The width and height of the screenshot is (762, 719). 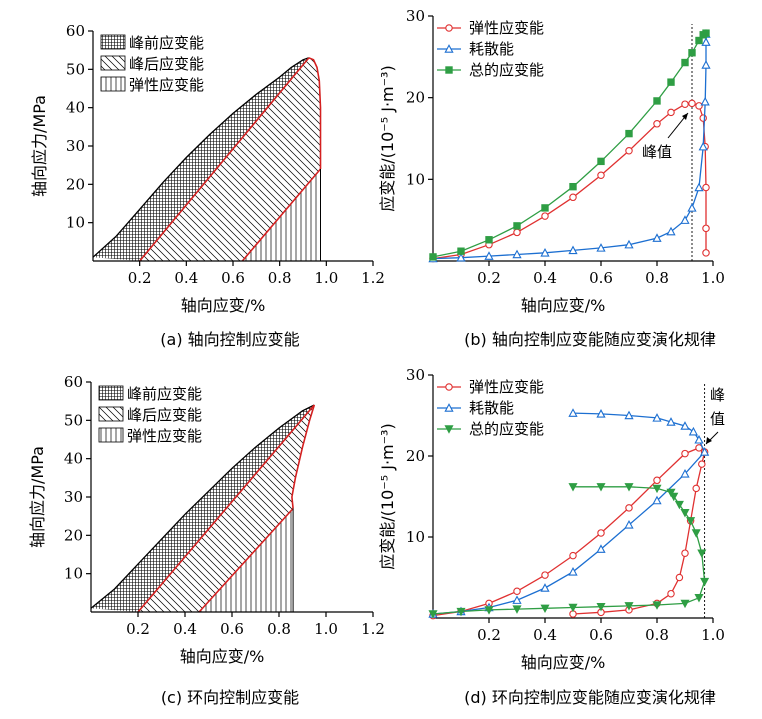 I want to click on legend-label: 耗散能, so click(x=491, y=408).